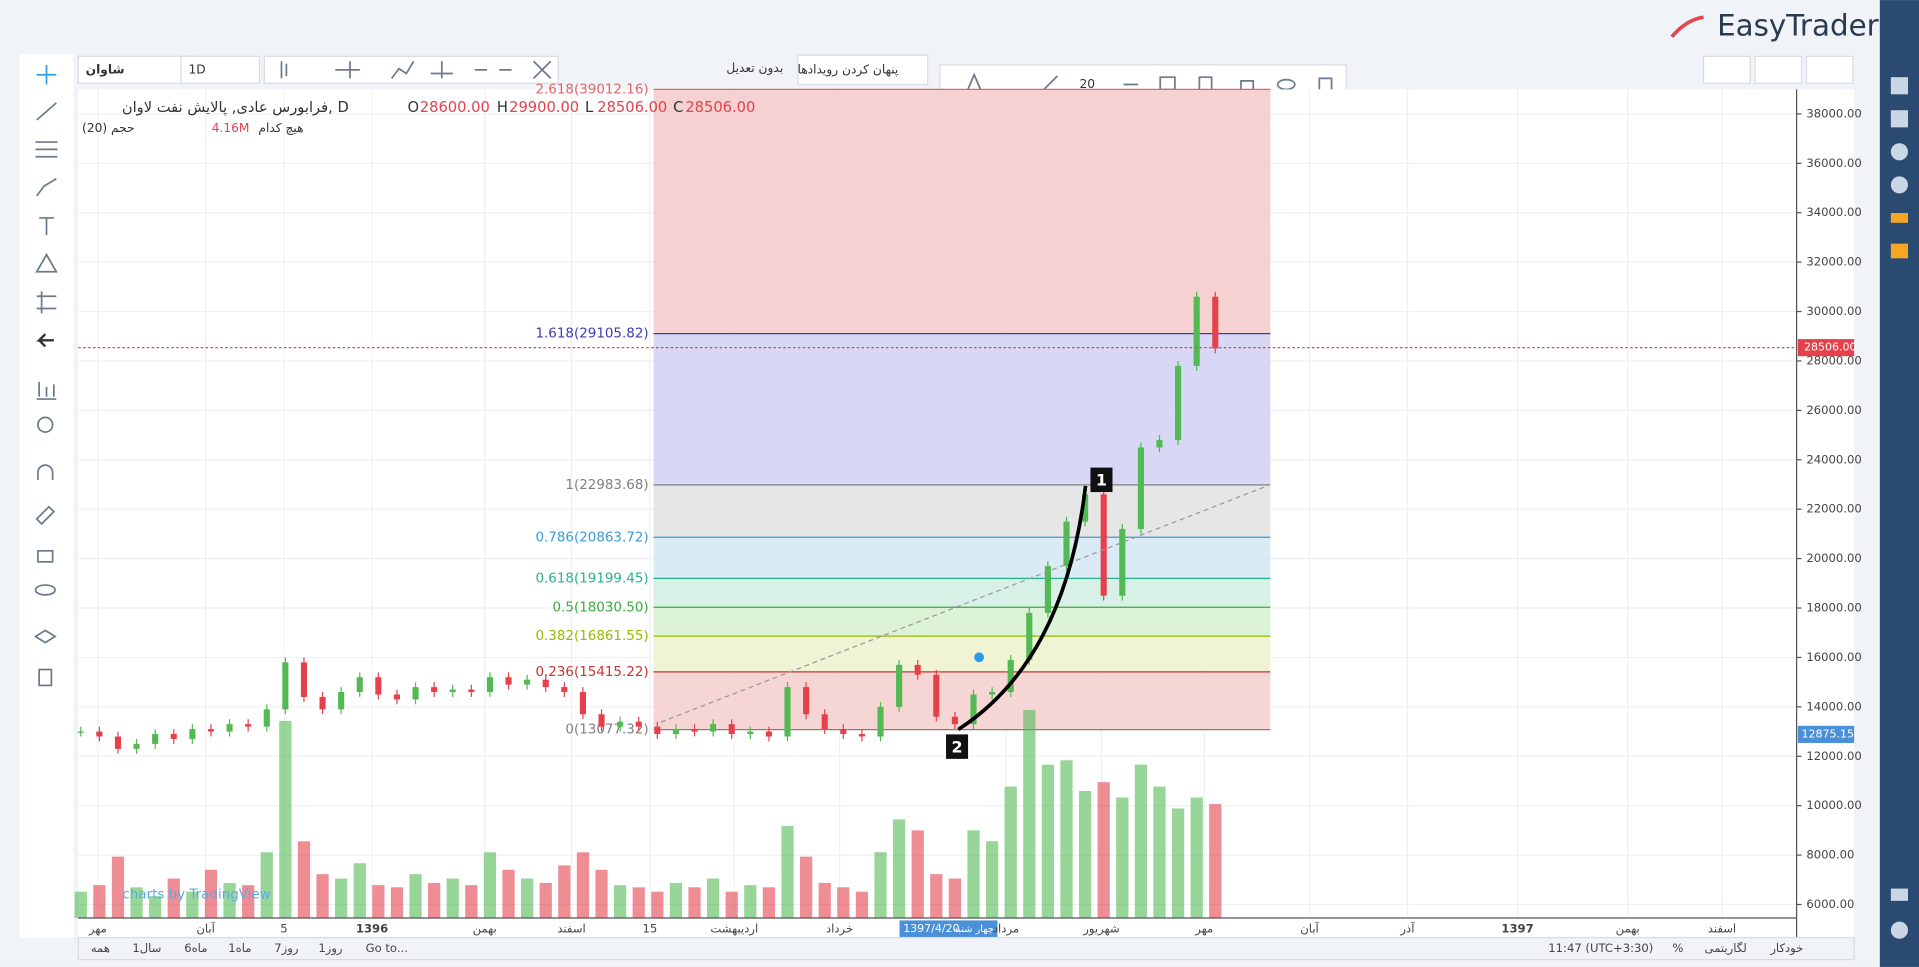 The height and width of the screenshot is (967, 1919). Describe the element at coordinates (1726, 948) in the screenshot. I see `bottom-log: لگاریتمی` at that location.